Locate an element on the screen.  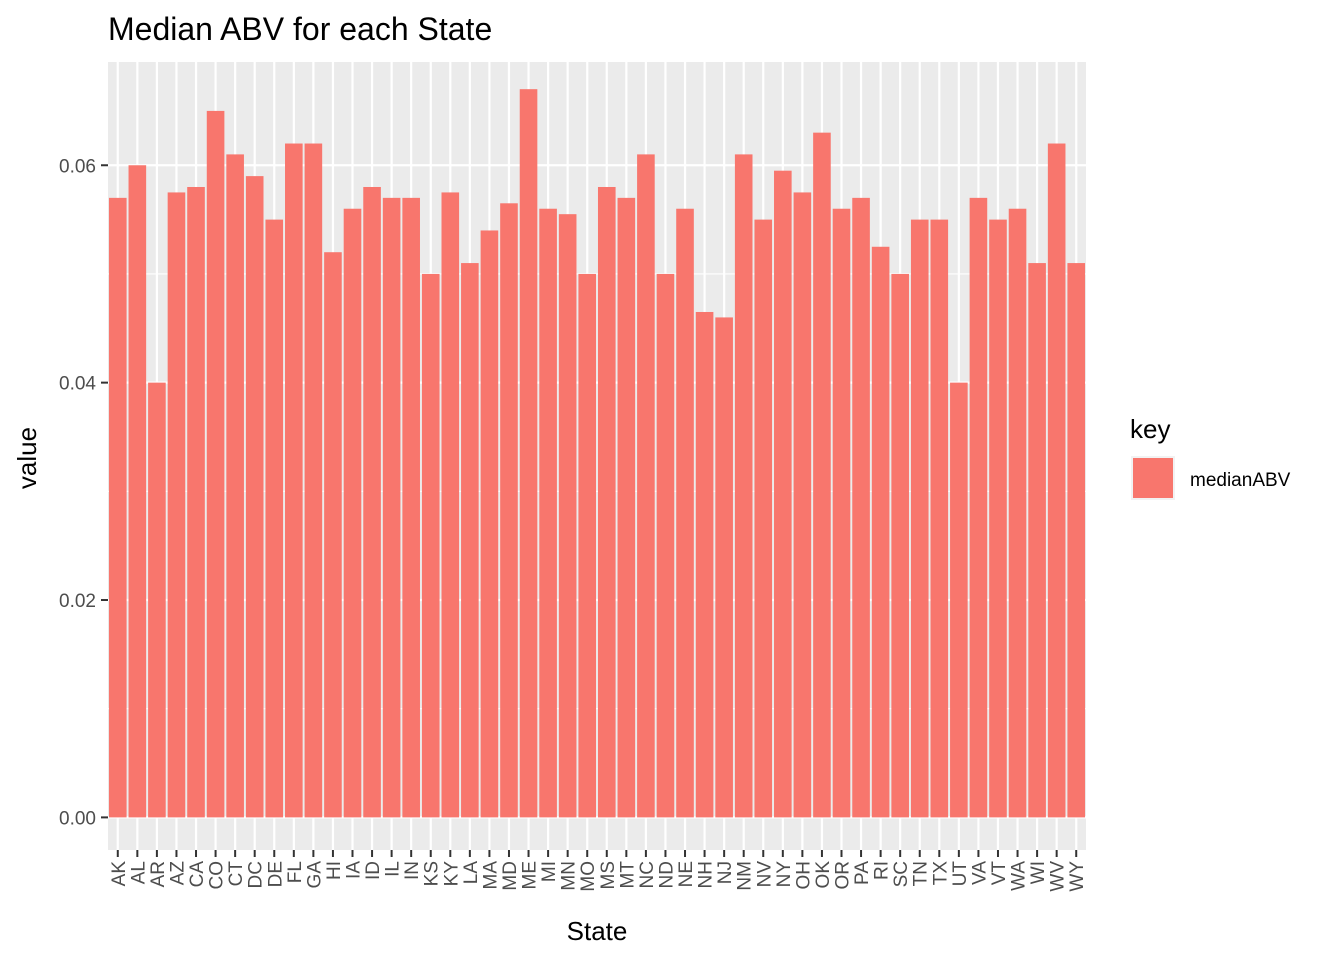
bar-nj is located at coordinates (724, 567).